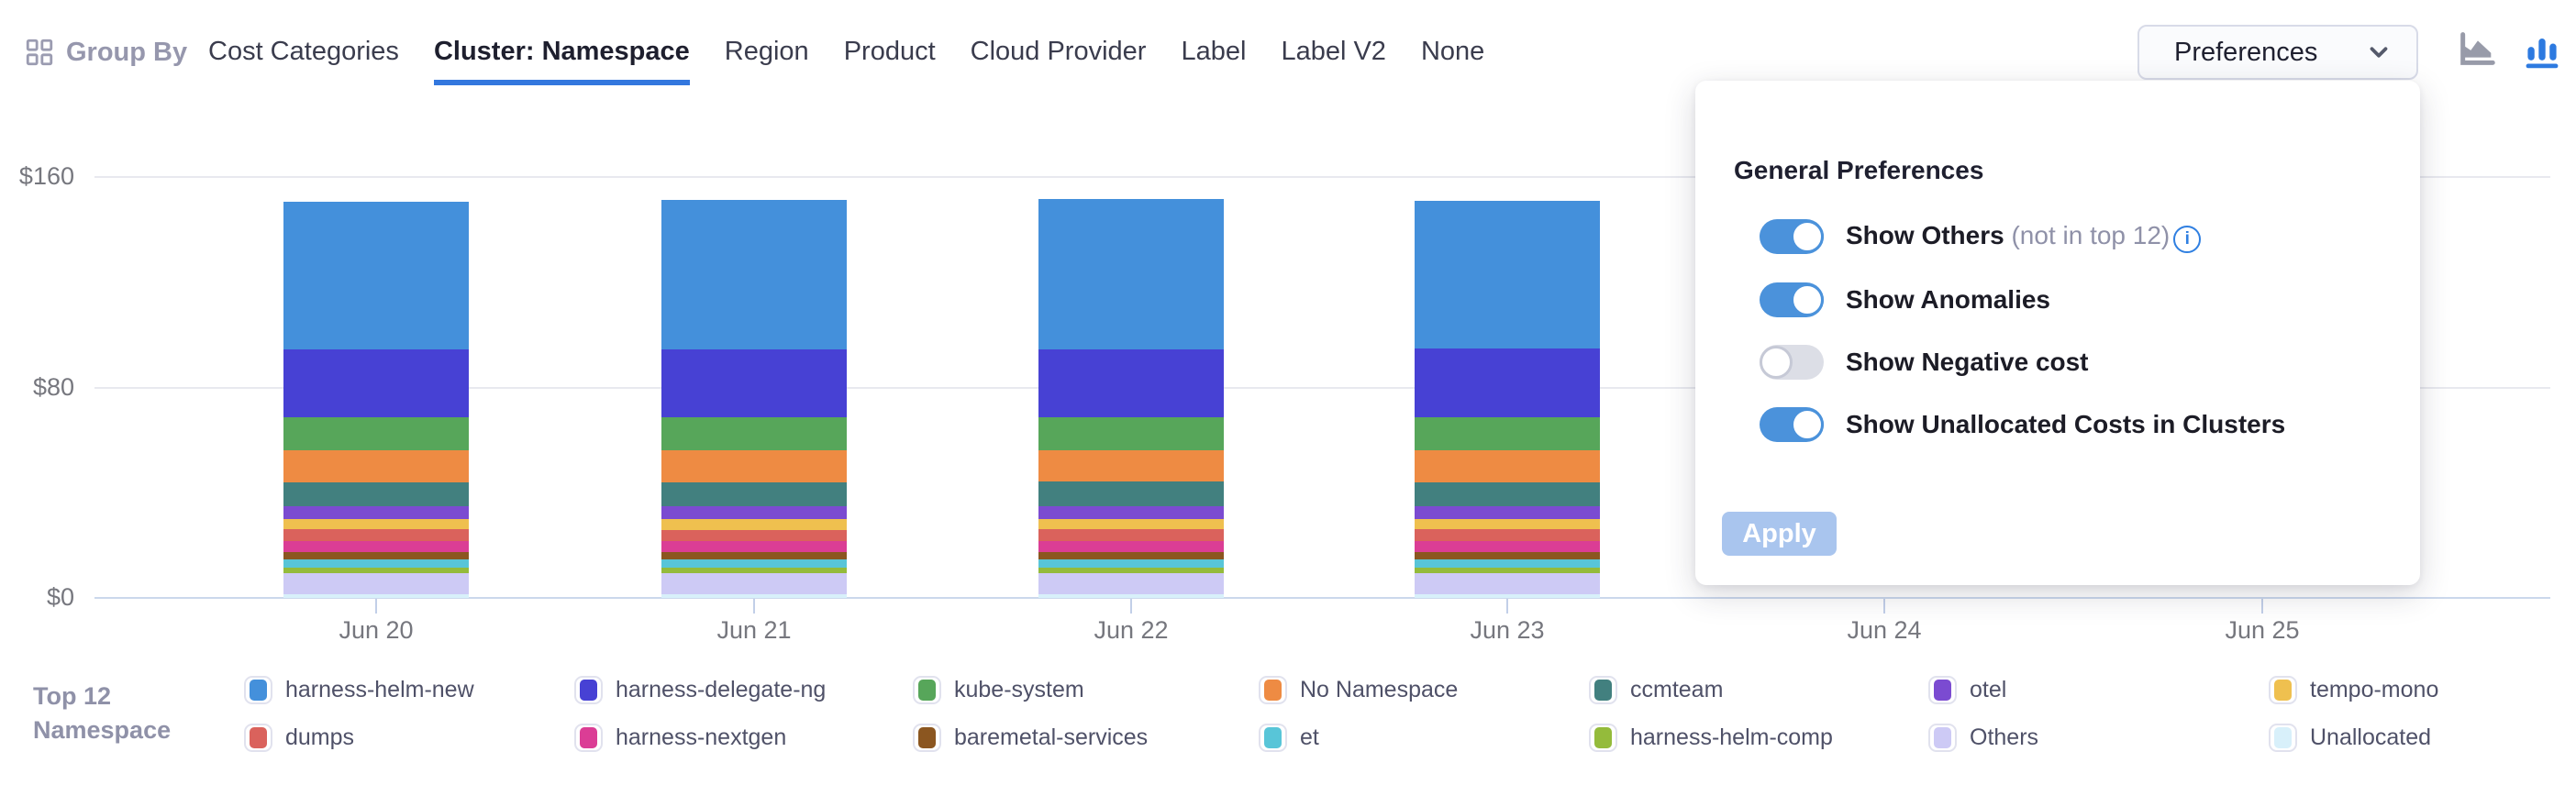 The width and height of the screenshot is (2576, 785). What do you see at coordinates (1214, 51) in the screenshot?
I see `tab-label: Label` at bounding box center [1214, 51].